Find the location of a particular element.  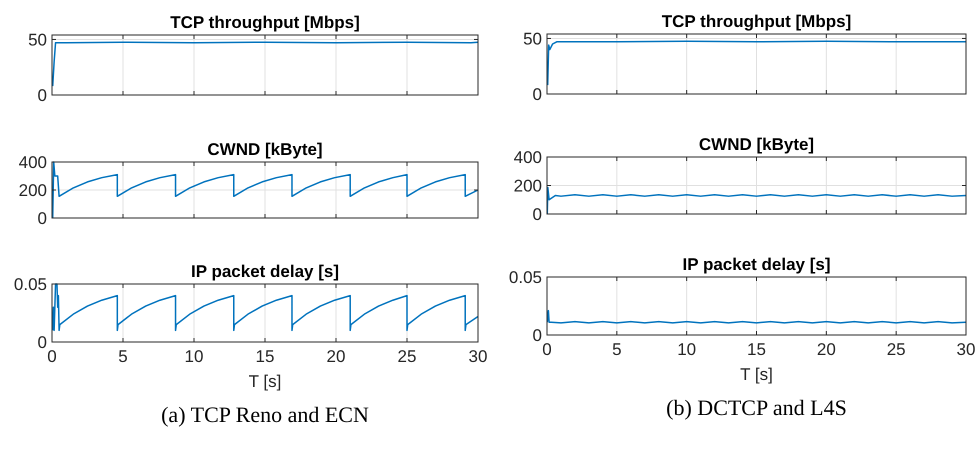

text: (a) TCP Reno and ECN is located at coordinates (265, 414).